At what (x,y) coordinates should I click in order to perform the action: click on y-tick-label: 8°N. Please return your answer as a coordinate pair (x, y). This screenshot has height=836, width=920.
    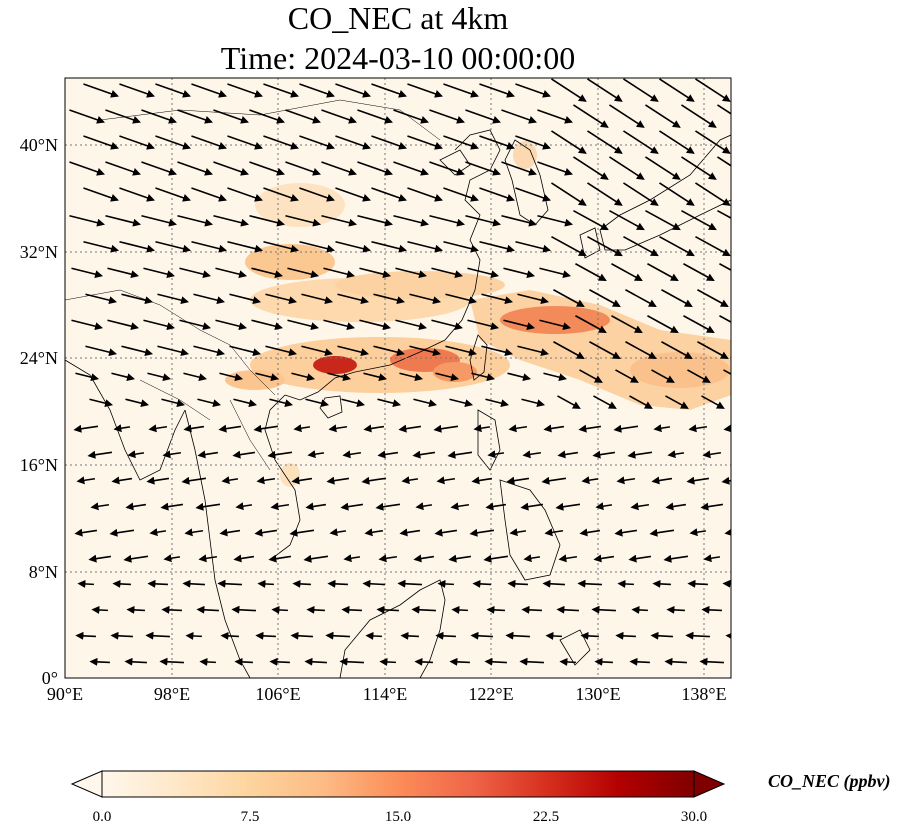
    Looking at the image, I should click on (43, 572).